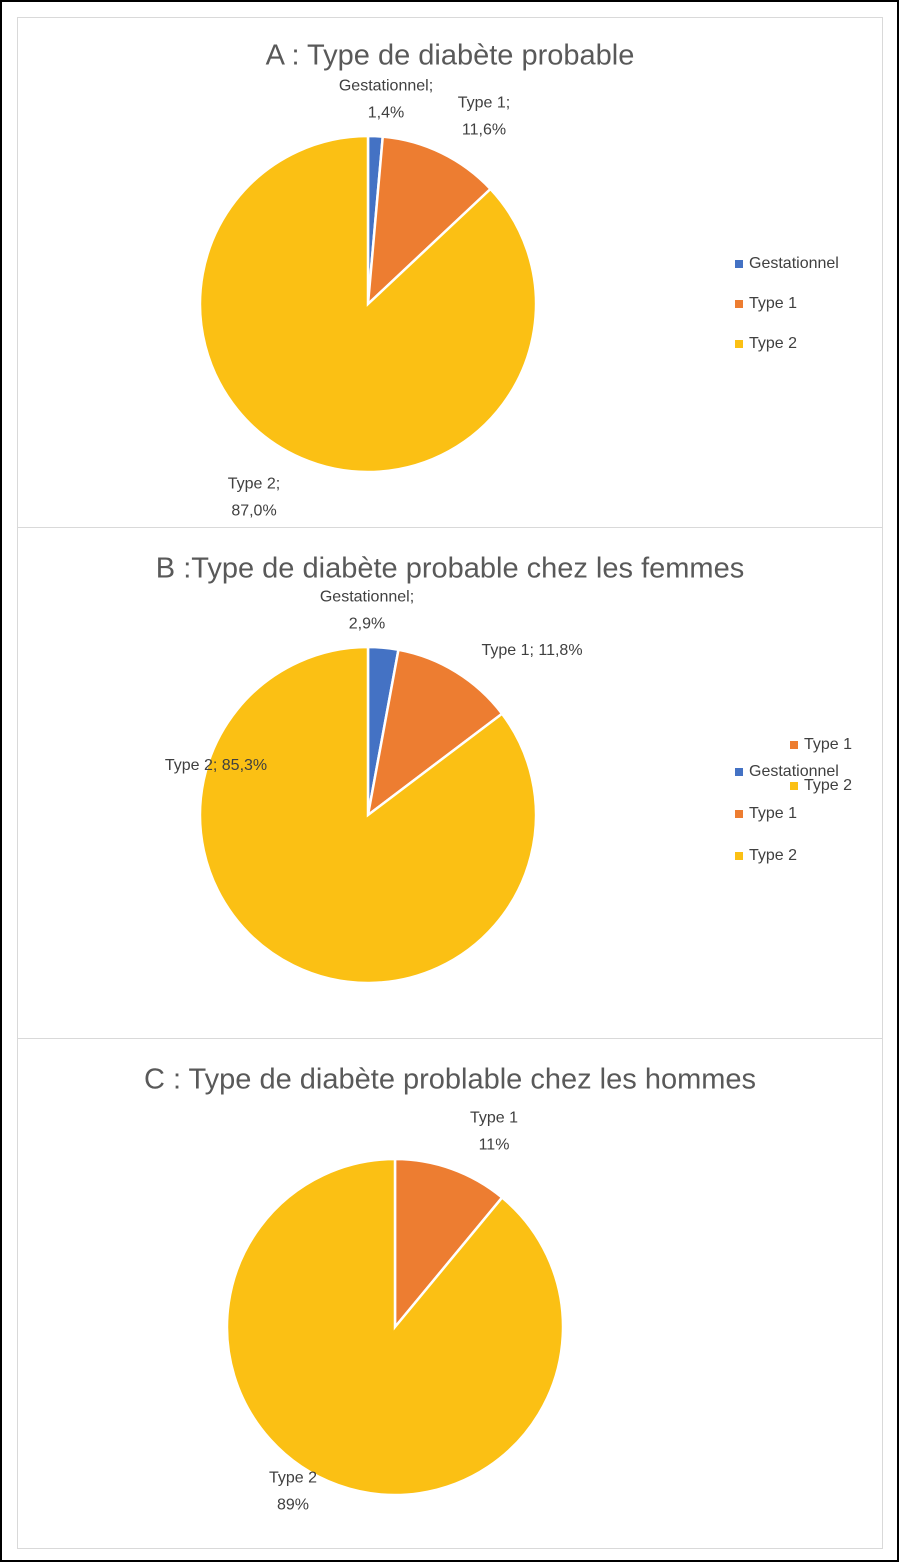 Image resolution: width=899 pixels, height=1562 pixels. I want to click on chart-title: A : Type de diabète probable, so click(450, 56).